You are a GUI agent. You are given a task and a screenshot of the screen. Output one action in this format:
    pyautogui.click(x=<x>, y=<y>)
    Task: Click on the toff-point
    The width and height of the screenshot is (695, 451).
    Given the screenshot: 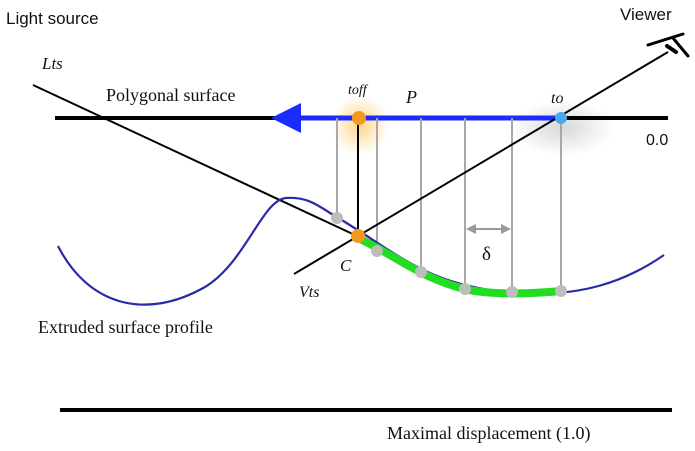 What is the action you would take?
    pyautogui.click(x=359, y=118)
    